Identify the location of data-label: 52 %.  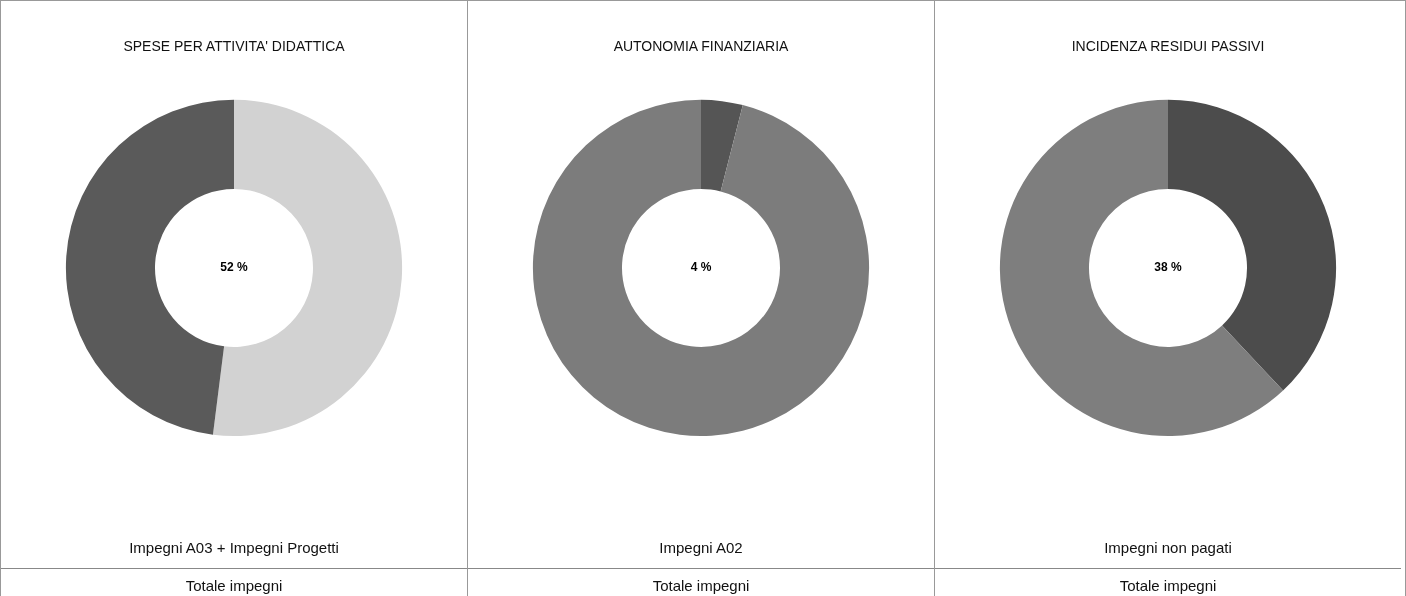
(234, 267).